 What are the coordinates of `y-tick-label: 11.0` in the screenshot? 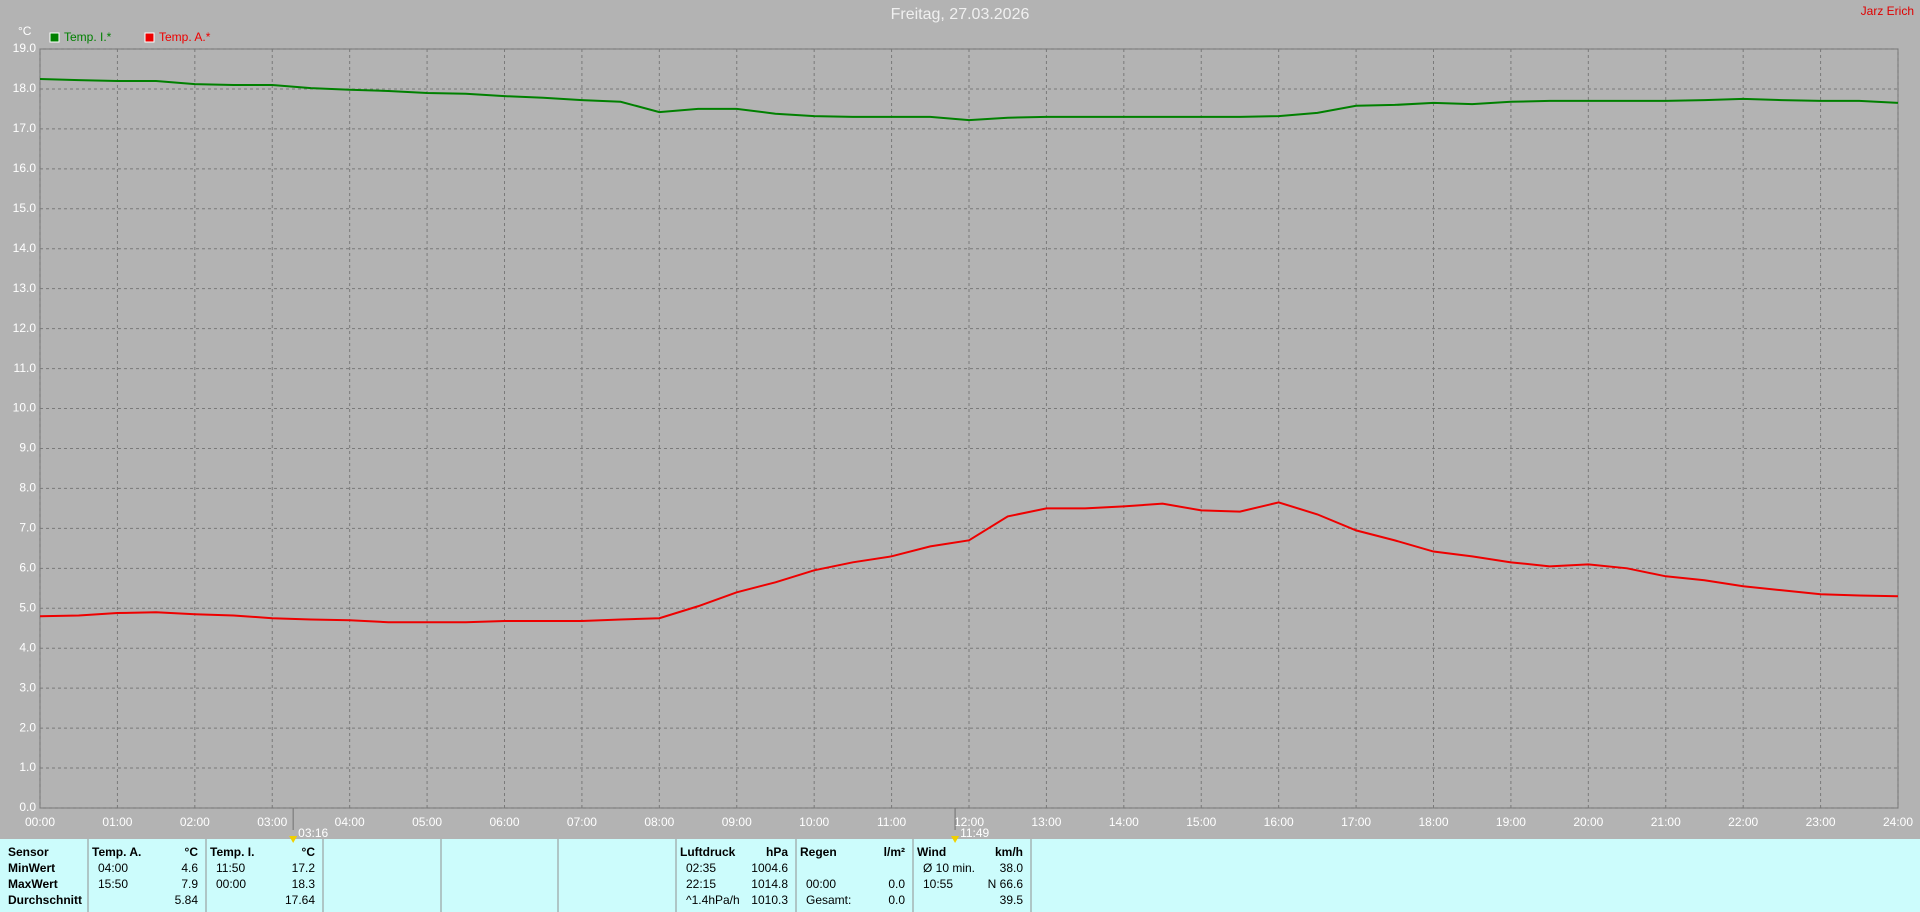 It's located at (25, 368).